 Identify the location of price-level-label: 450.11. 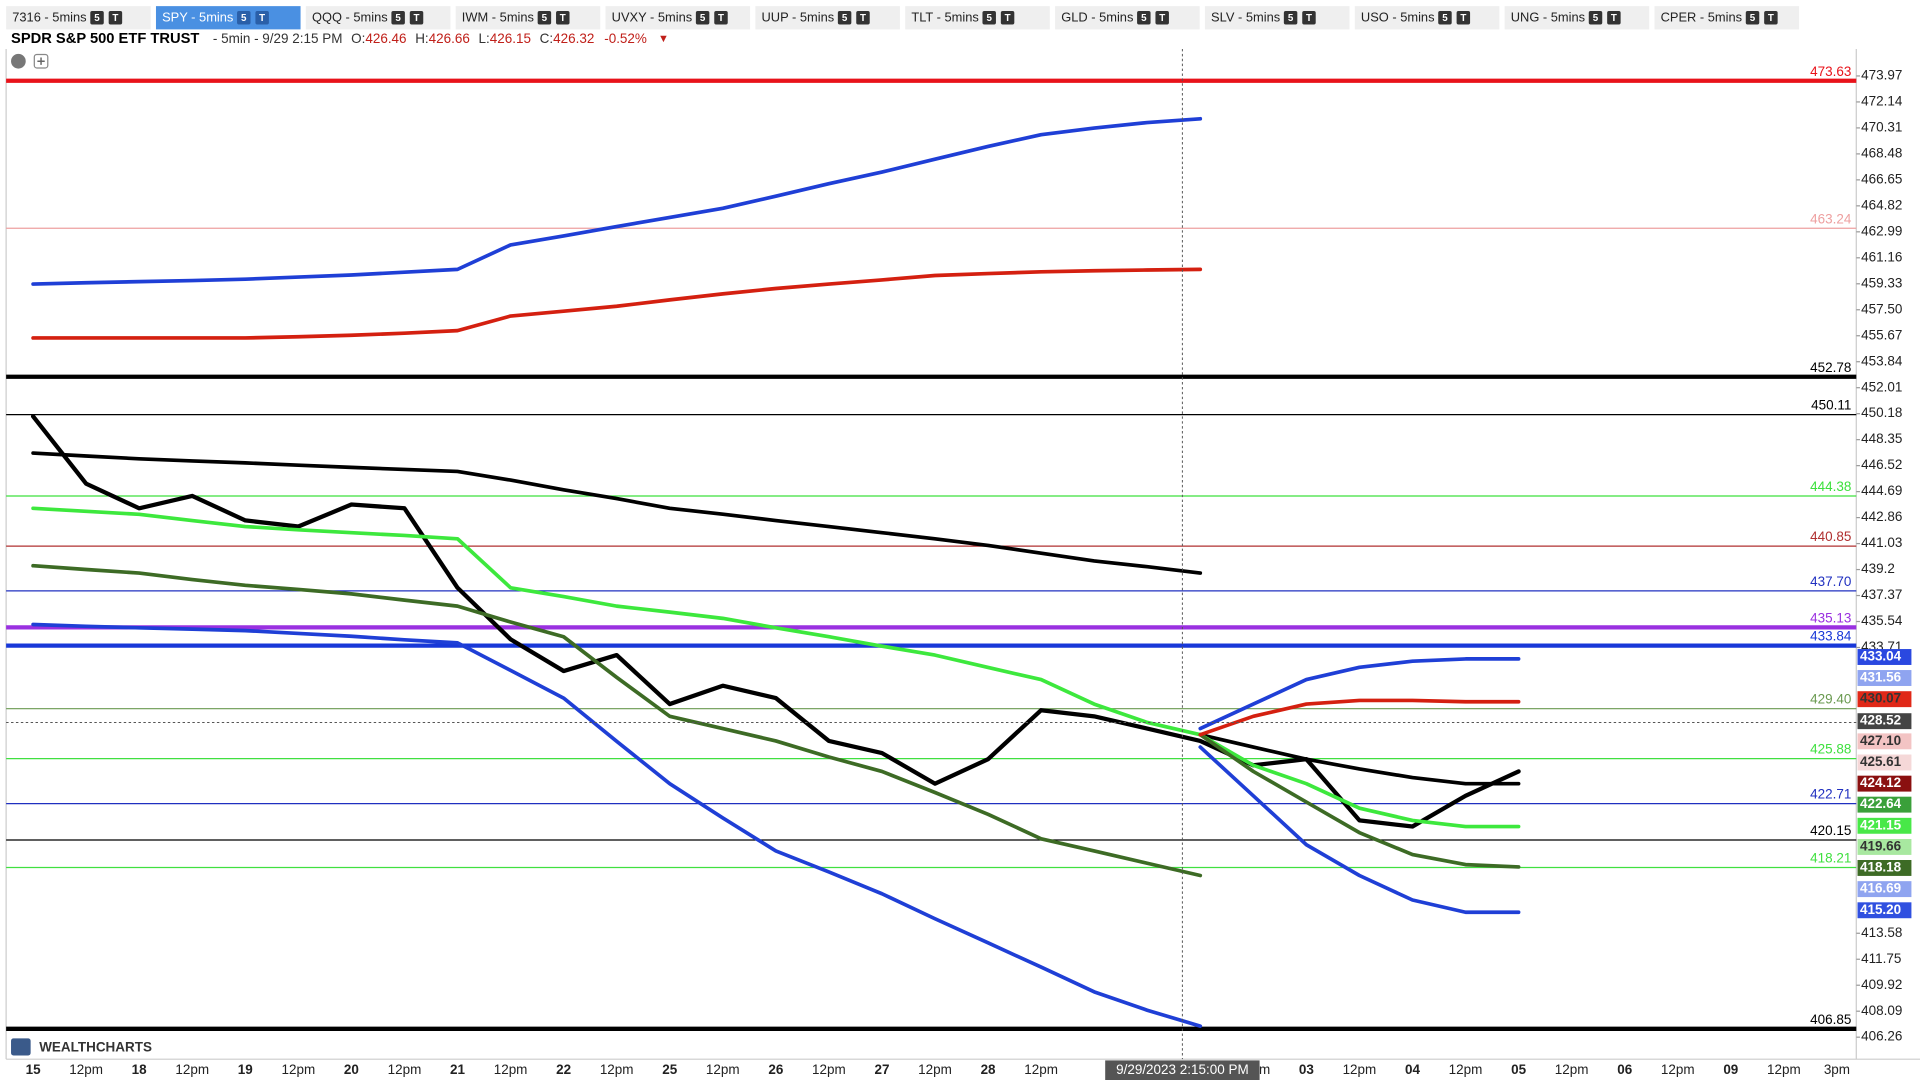
(1831, 405).